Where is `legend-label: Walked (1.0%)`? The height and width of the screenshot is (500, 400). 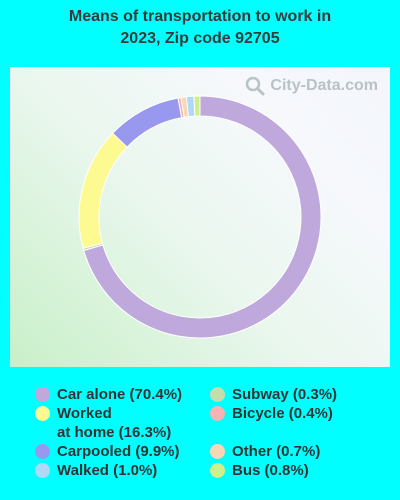
legend-label: Walked (1.0%) is located at coordinates (107, 470).